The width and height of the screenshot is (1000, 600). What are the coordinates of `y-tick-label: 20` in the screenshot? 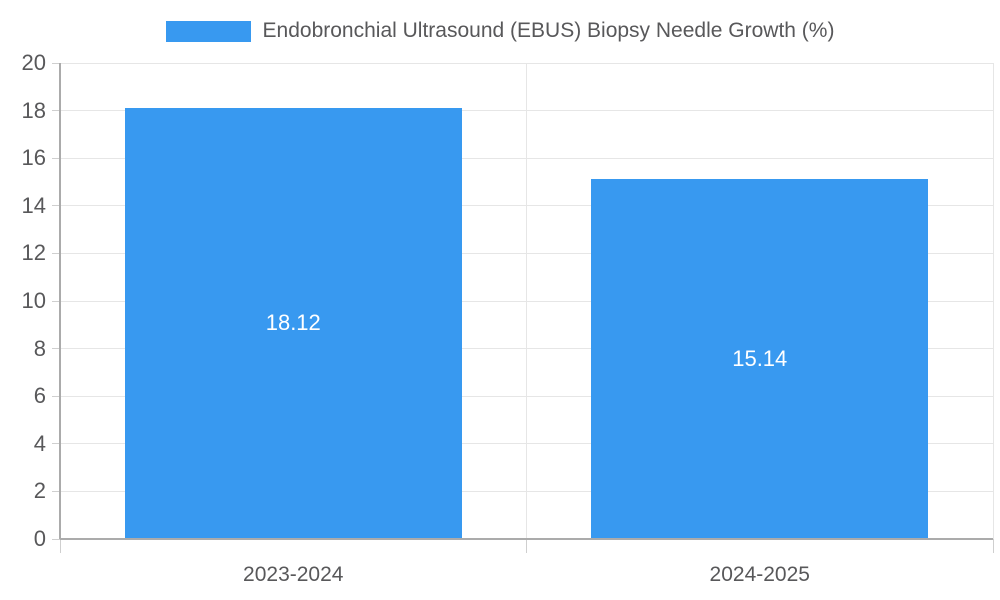 It's located at (33, 62).